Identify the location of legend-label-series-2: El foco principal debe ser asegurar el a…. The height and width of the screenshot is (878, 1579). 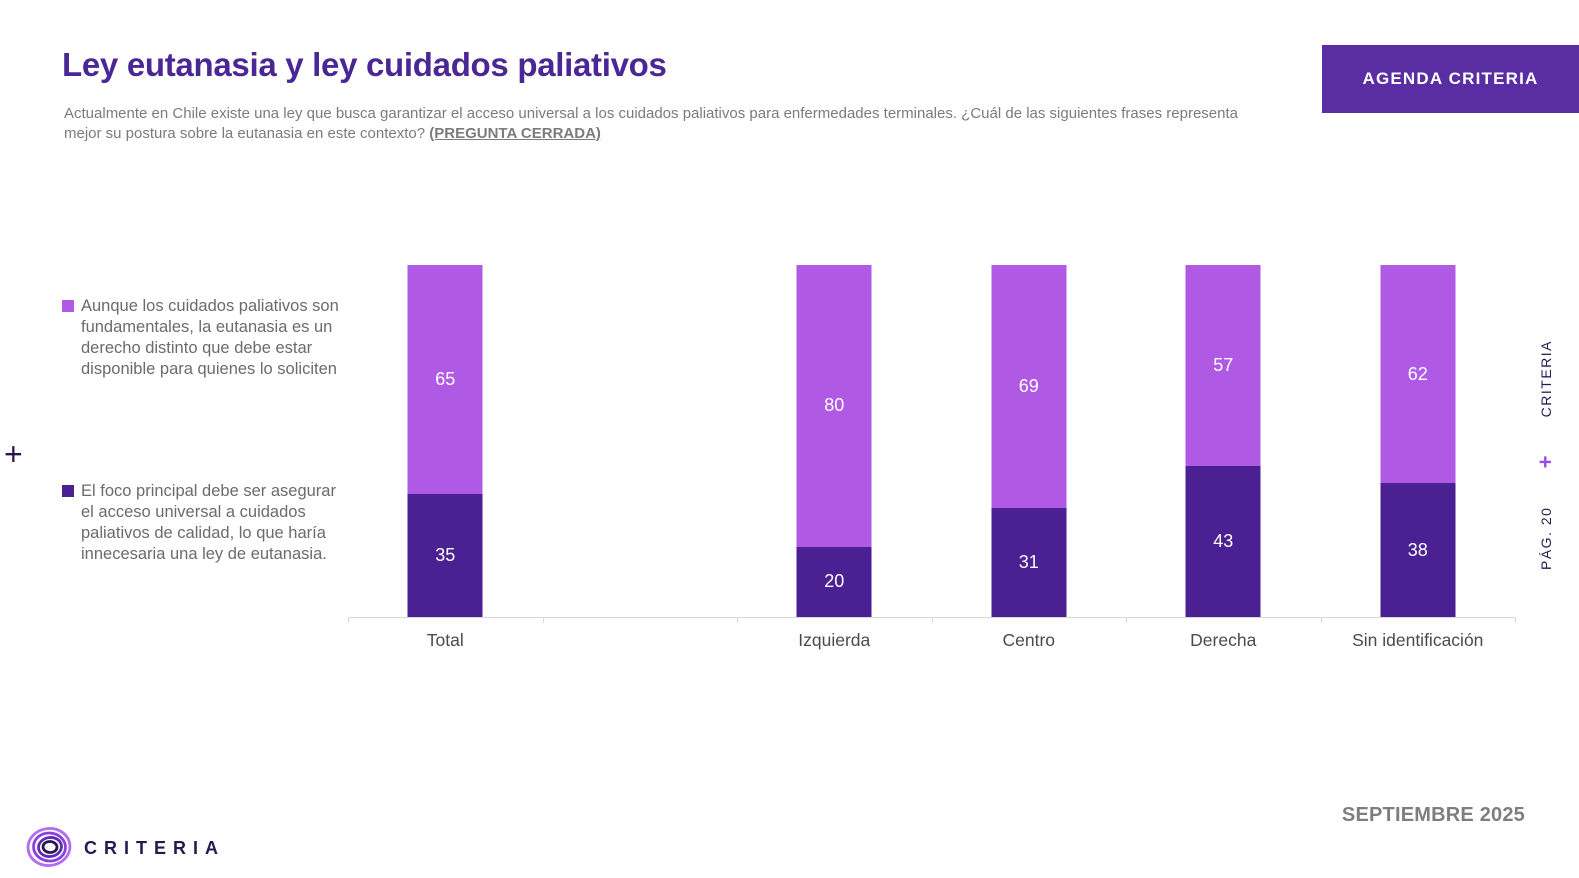
(208, 522).